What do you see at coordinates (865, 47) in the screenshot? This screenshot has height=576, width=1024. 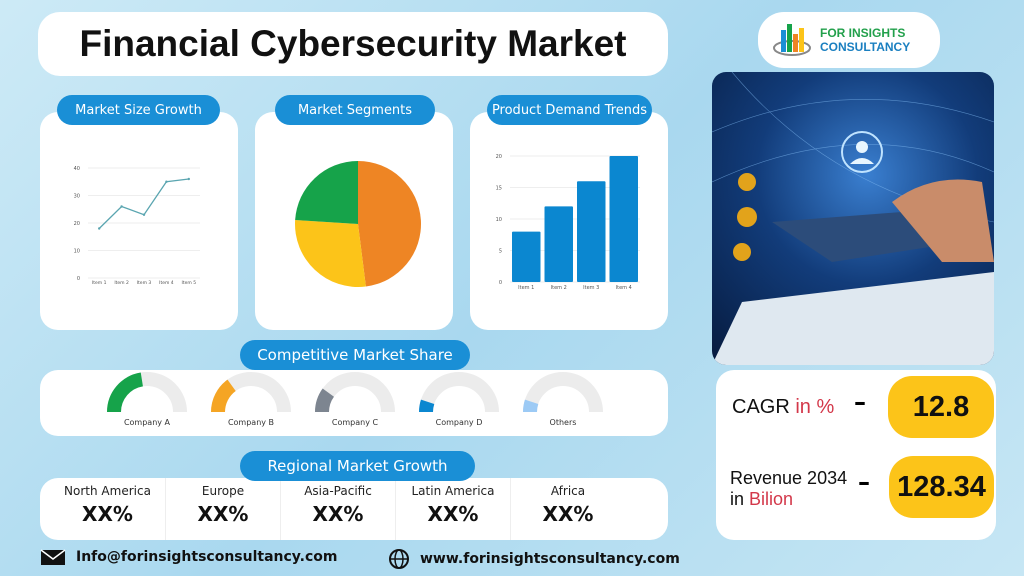 I see `logo-line2: CONSULTANCY` at bounding box center [865, 47].